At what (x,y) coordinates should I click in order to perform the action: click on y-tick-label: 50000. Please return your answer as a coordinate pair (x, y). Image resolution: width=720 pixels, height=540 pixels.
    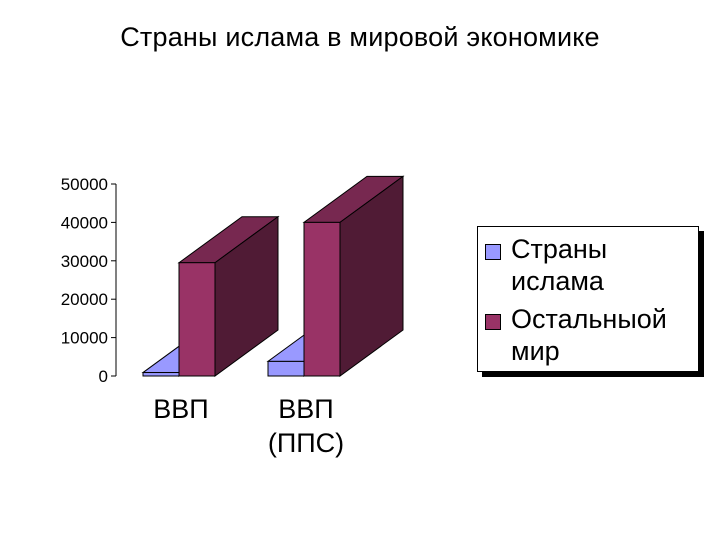
    Looking at the image, I should click on (84, 184).